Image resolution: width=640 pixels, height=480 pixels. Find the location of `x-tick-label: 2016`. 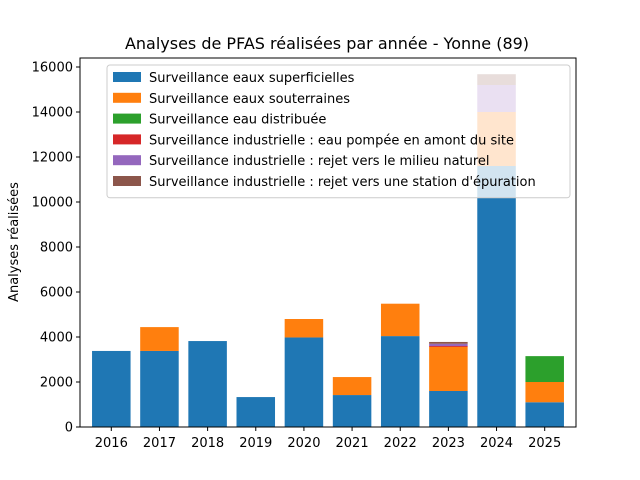

x-tick-label: 2016 is located at coordinates (111, 443).